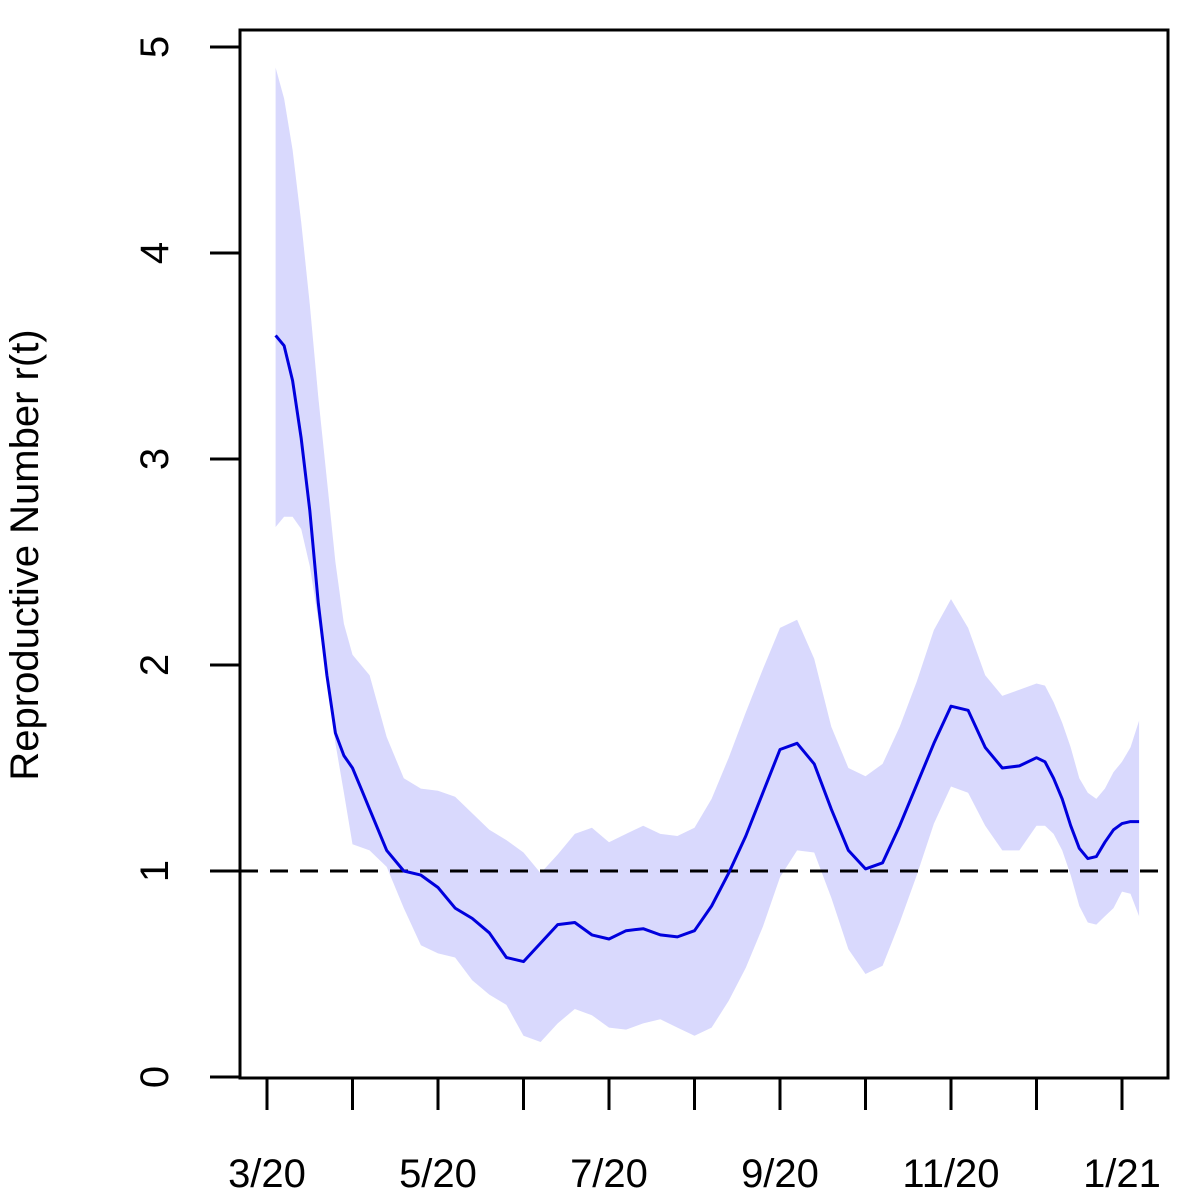 Image resolution: width=1200 pixels, height=1200 pixels. What do you see at coordinates (155, 1077) in the screenshot?
I see `y-tick-label-0: 0` at bounding box center [155, 1077].